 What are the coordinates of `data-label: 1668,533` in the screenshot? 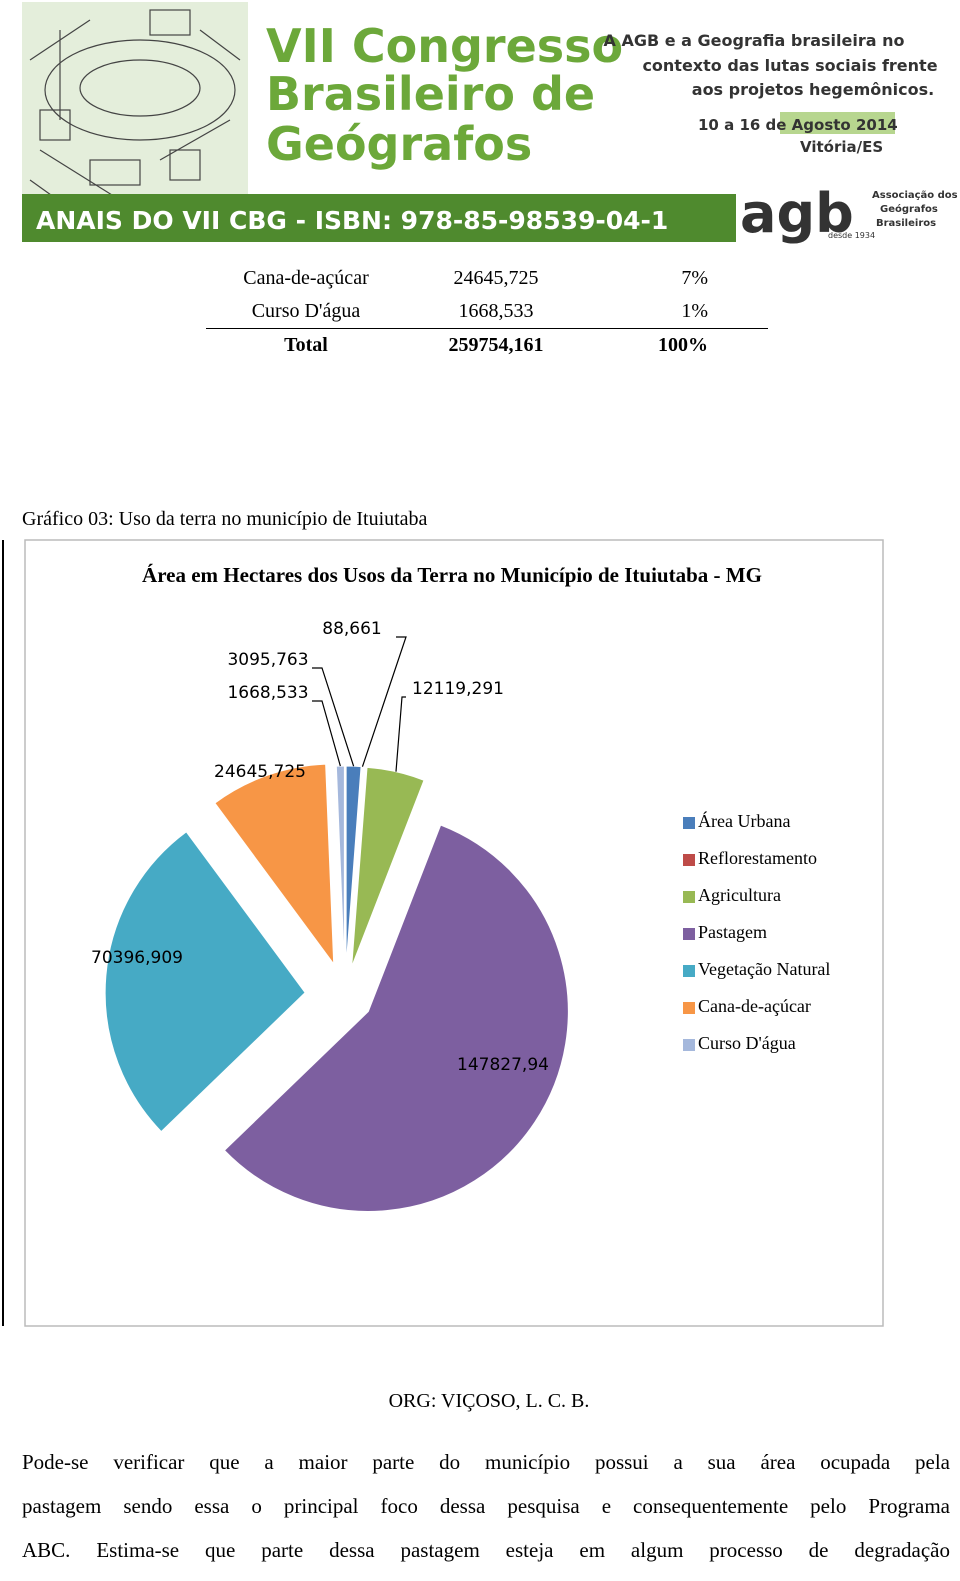 It's located at (267, 693).